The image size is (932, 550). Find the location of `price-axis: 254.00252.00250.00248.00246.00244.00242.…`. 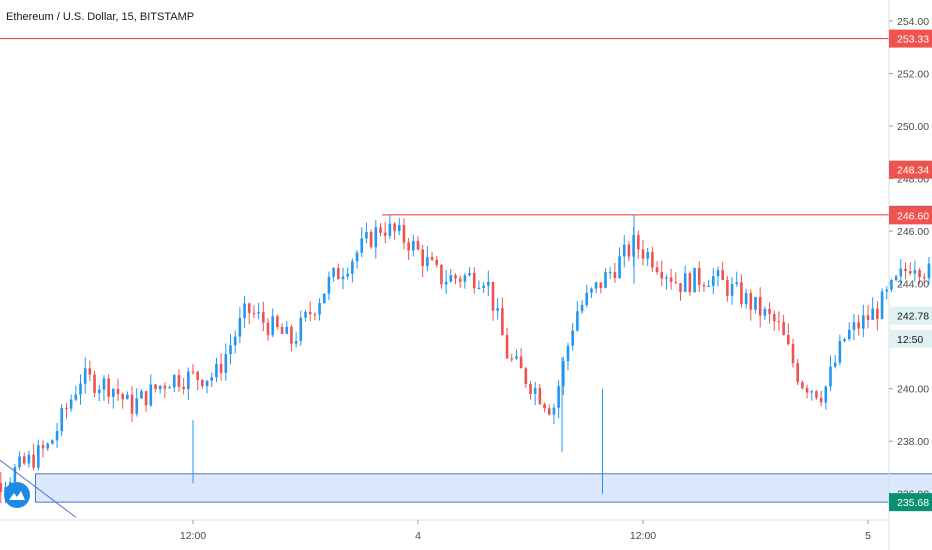

price-axis: 254.00252.00250.00248.00246.00244.00242.… is located at coordinates (909, 258).